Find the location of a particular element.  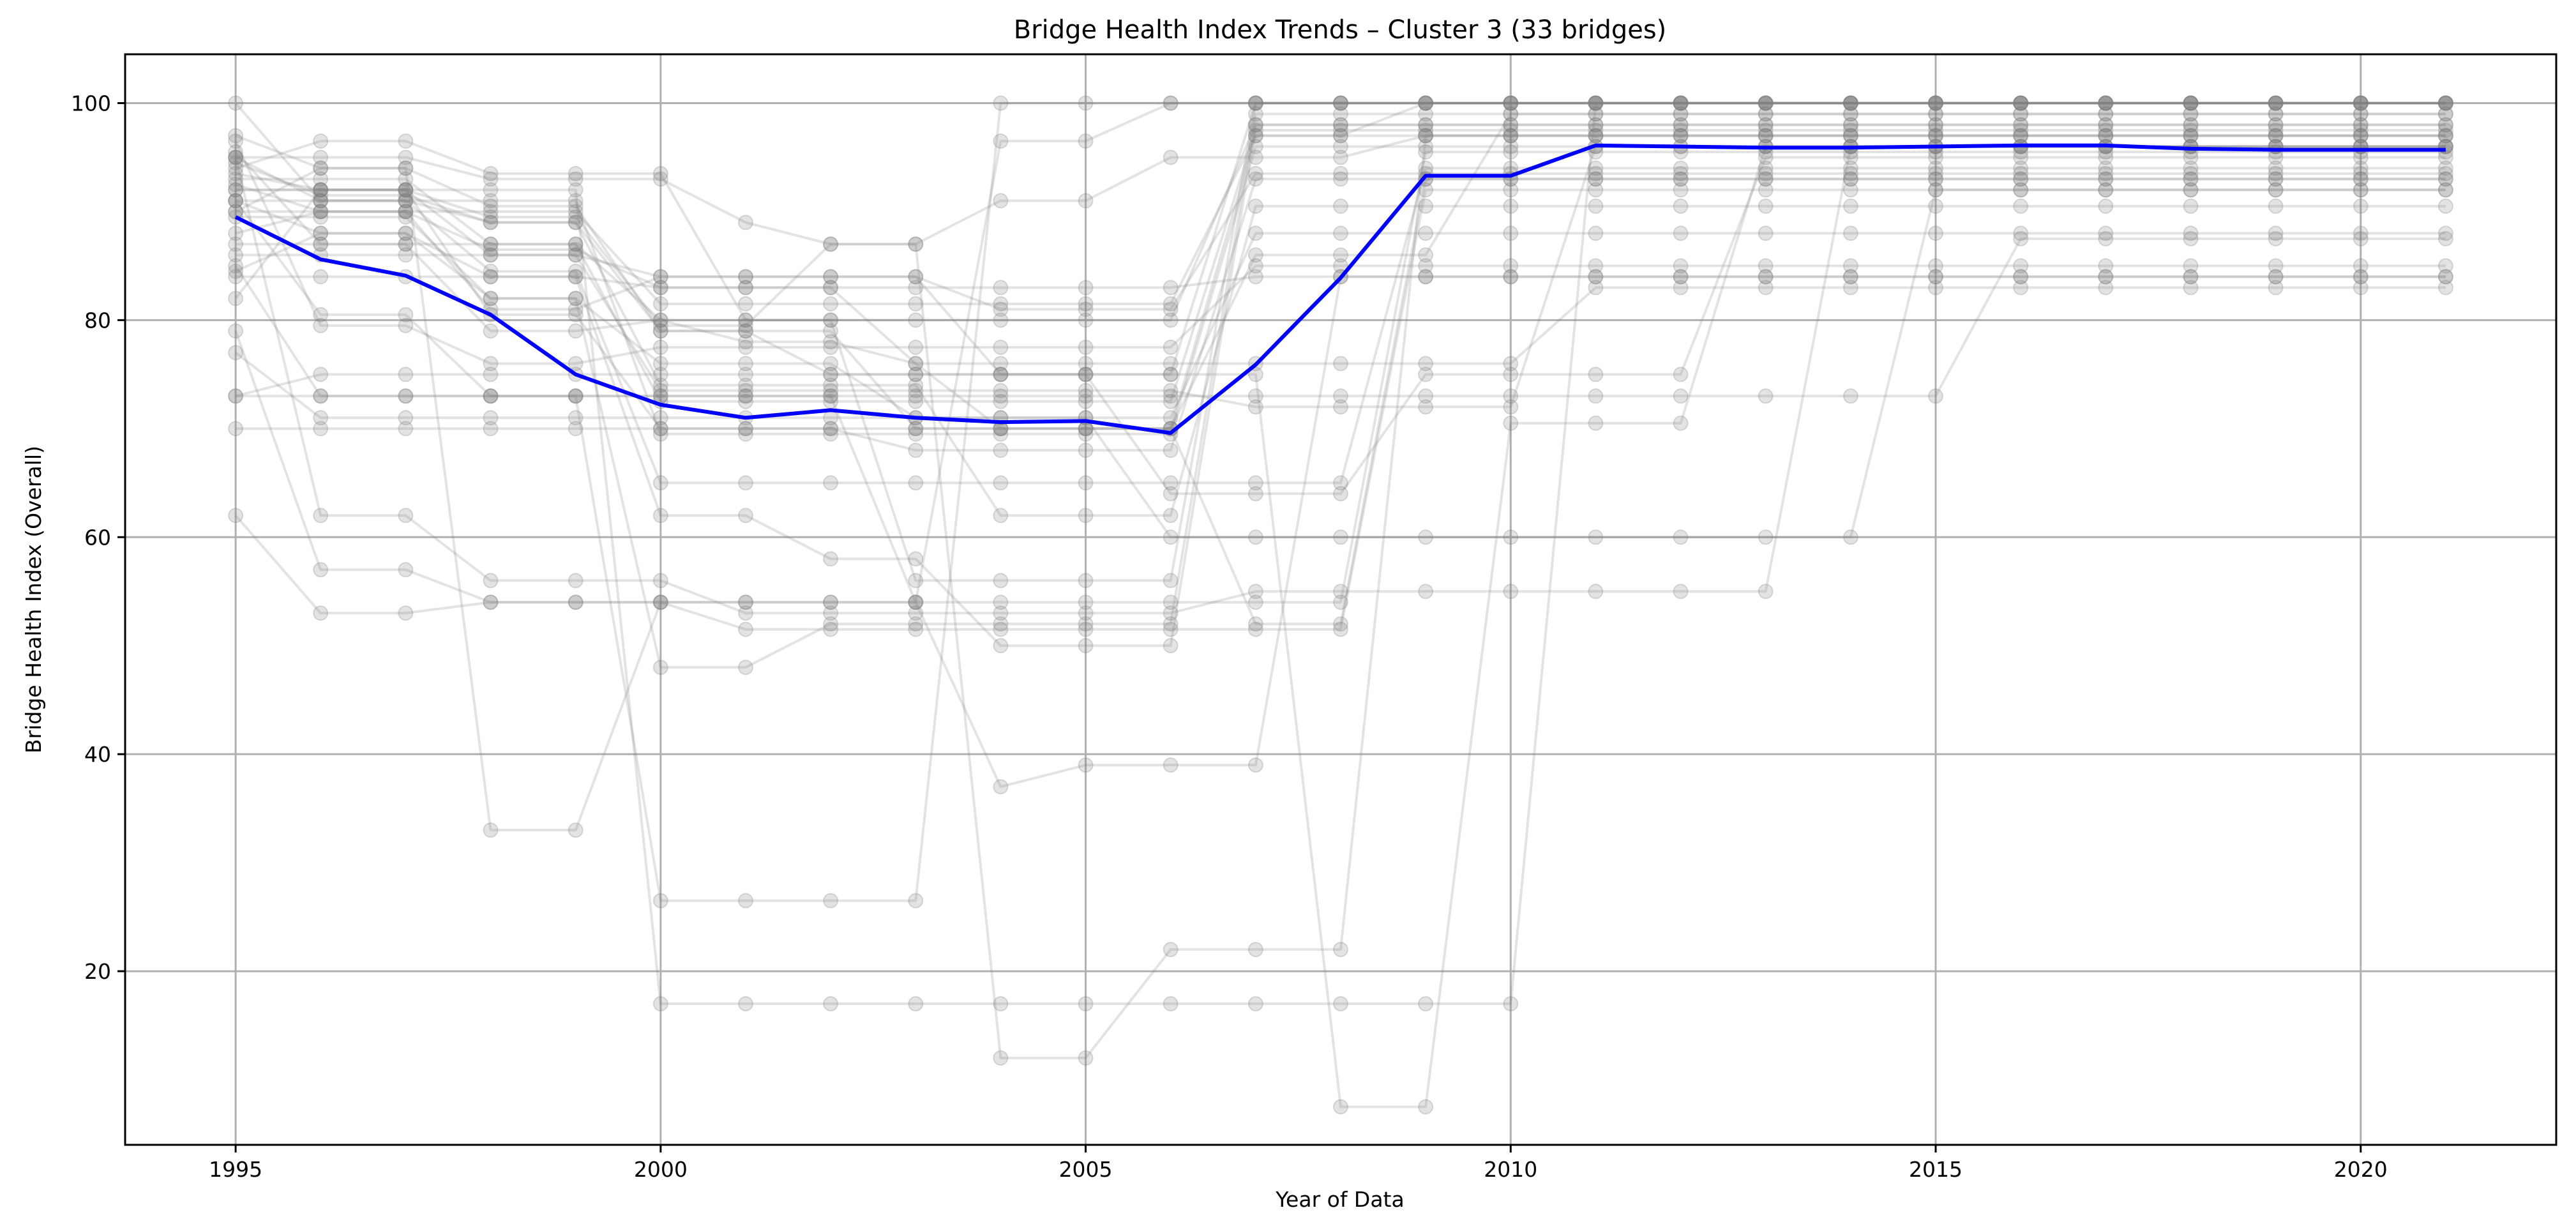

x-tick-label: 2010 is located at coordinates (1510, 1169).